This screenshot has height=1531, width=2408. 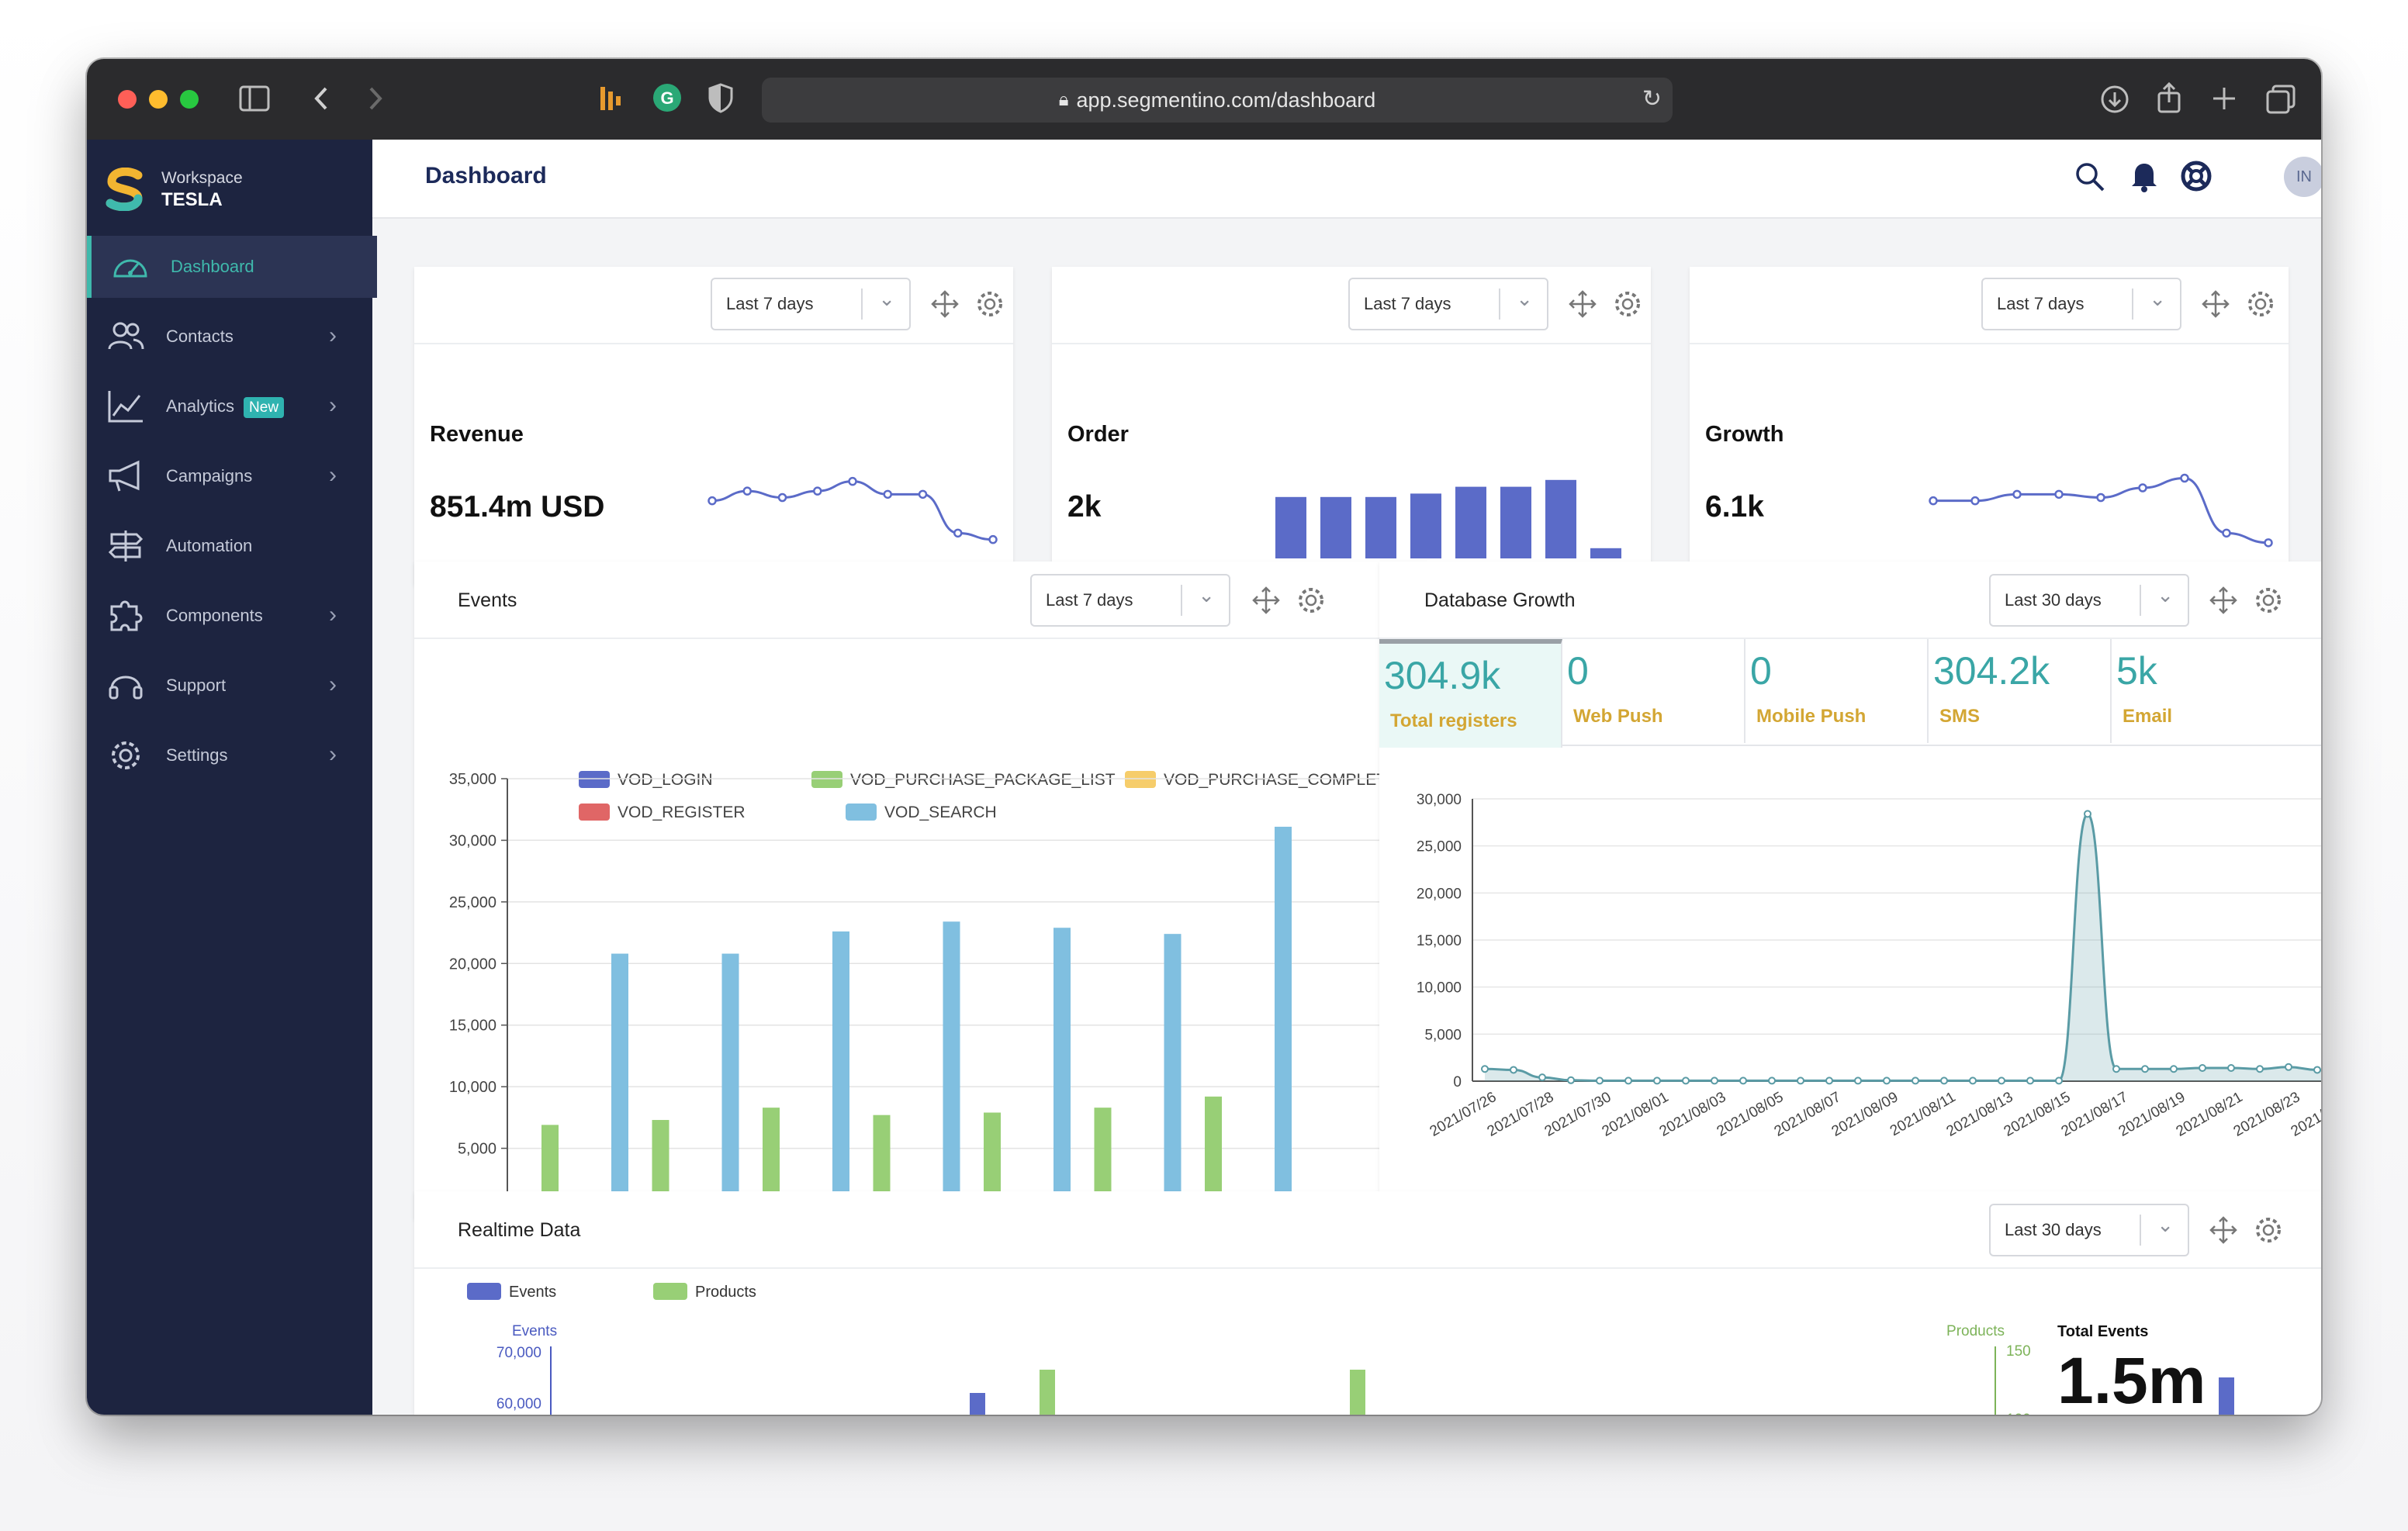 I want to click on sidebar-item-analytics: Analytics New ›, so click(x=229, y=406).